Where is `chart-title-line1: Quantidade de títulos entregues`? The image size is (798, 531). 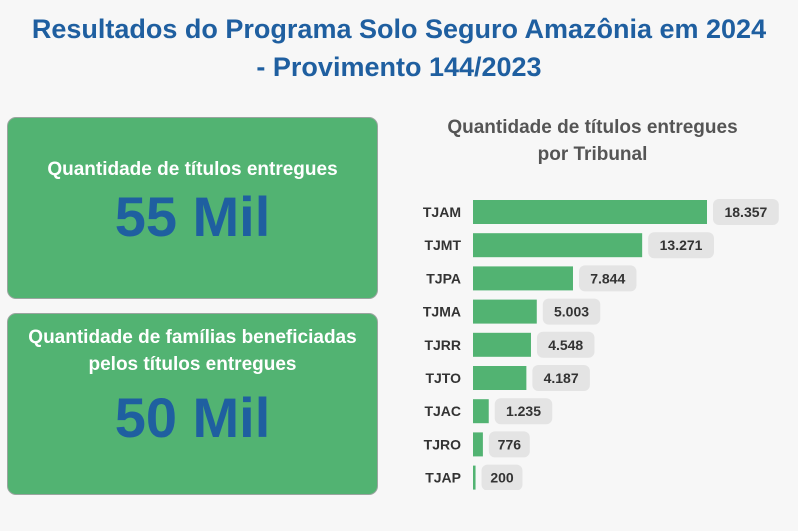 chart-title-line1: Quantidade de títulos entregues is located at coordinates (592, 127).